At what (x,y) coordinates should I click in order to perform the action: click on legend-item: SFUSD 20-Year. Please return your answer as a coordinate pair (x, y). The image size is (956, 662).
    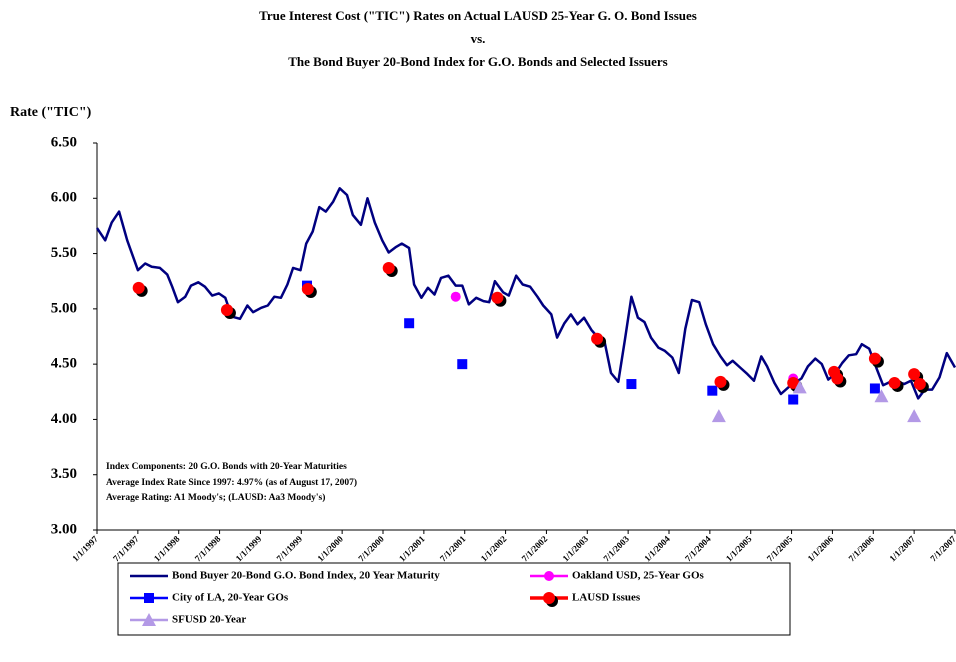
    Looking at the image, I should click on (188, 619).